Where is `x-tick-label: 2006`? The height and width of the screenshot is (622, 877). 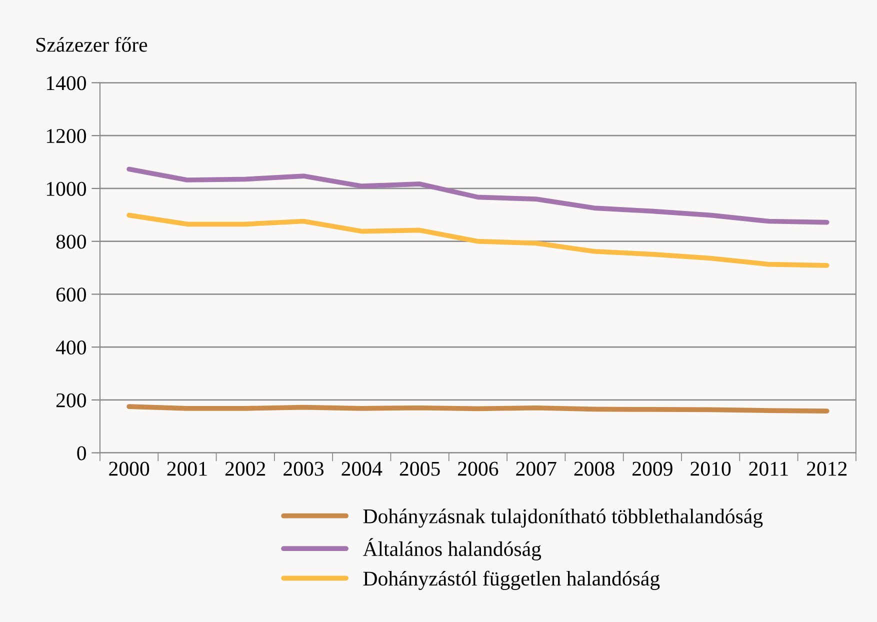 x-tick-label: 2006 is located at coordinates (478, 469).